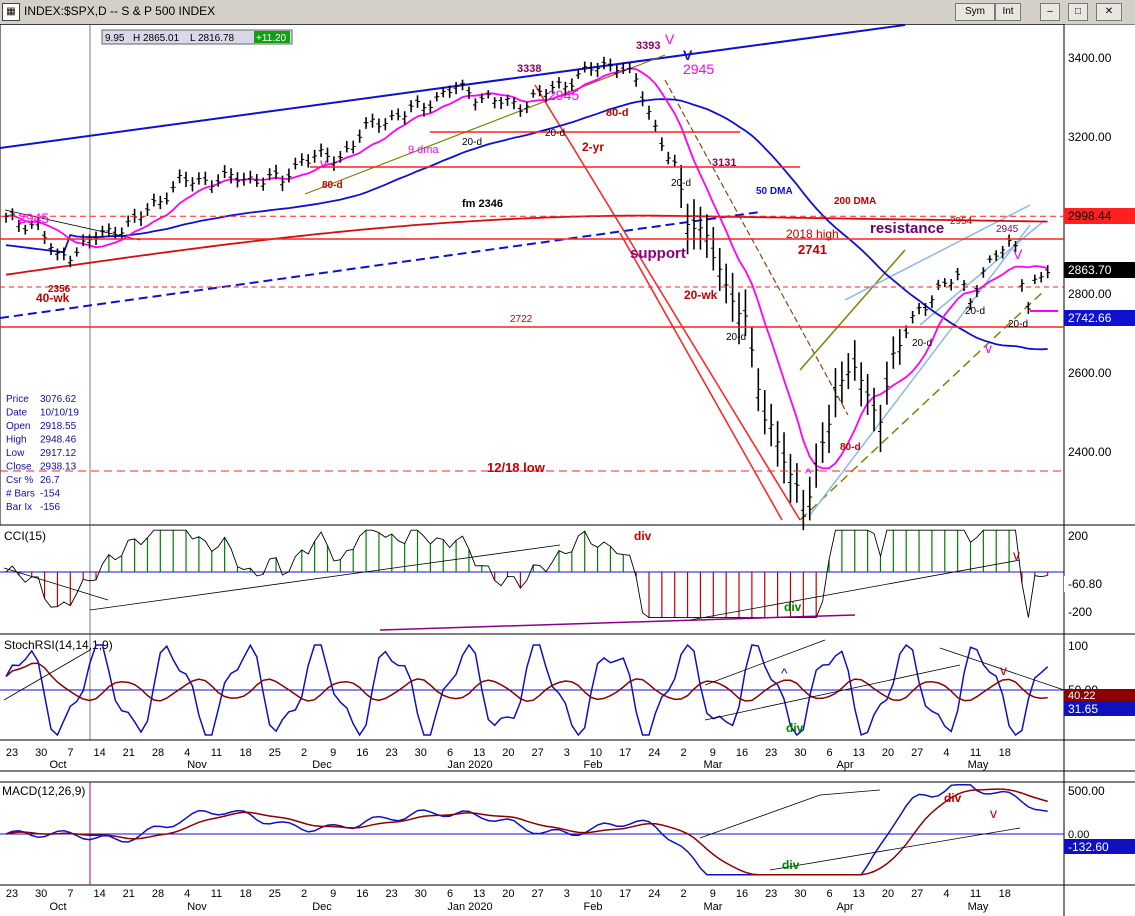  What do you see at coordinates (1078, 12) in the screenshot?
I see `maximize-icon: □` at bounding box center [1078, 12].